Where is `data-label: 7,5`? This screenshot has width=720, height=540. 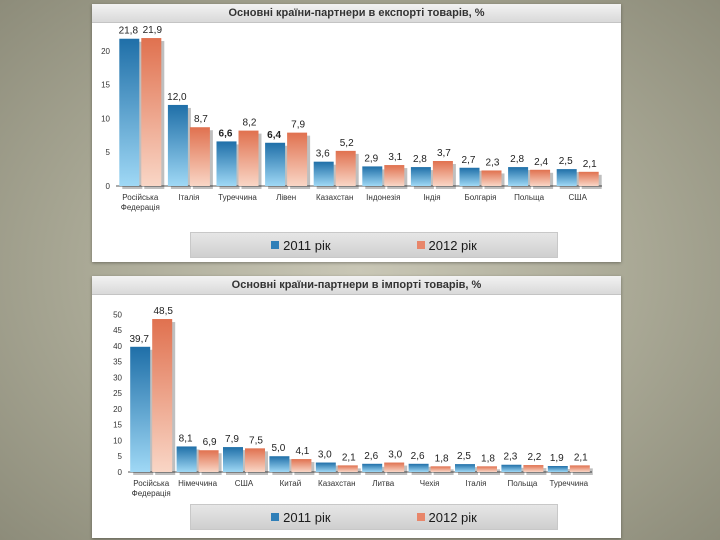
data-label: 7,5 is located at coordinates (256, 440).